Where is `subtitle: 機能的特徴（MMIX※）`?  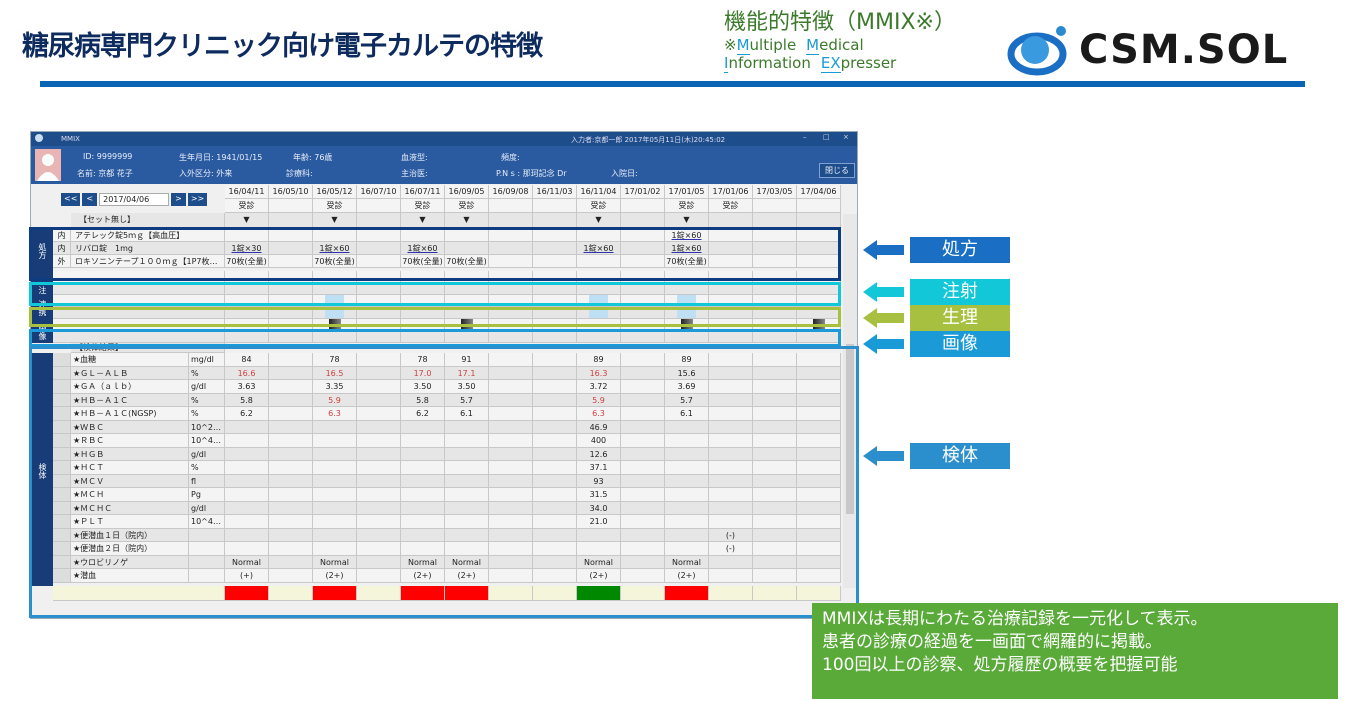 subtitle: 機能的特徴（MMIX※） is located at coordinates (840, 22).